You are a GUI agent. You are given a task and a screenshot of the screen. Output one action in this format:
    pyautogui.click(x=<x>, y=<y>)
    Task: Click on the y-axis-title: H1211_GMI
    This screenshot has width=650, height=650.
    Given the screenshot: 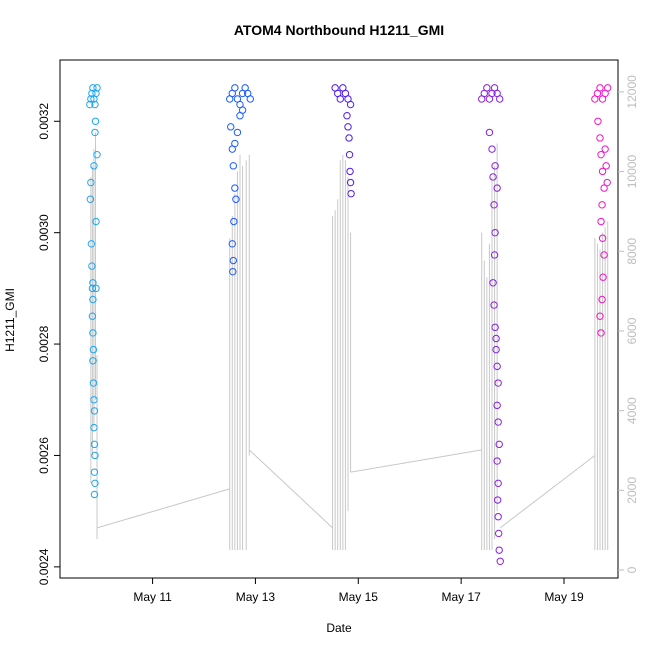 What is the action you would take?
    pyautogui.click(x=10, y=320)
    